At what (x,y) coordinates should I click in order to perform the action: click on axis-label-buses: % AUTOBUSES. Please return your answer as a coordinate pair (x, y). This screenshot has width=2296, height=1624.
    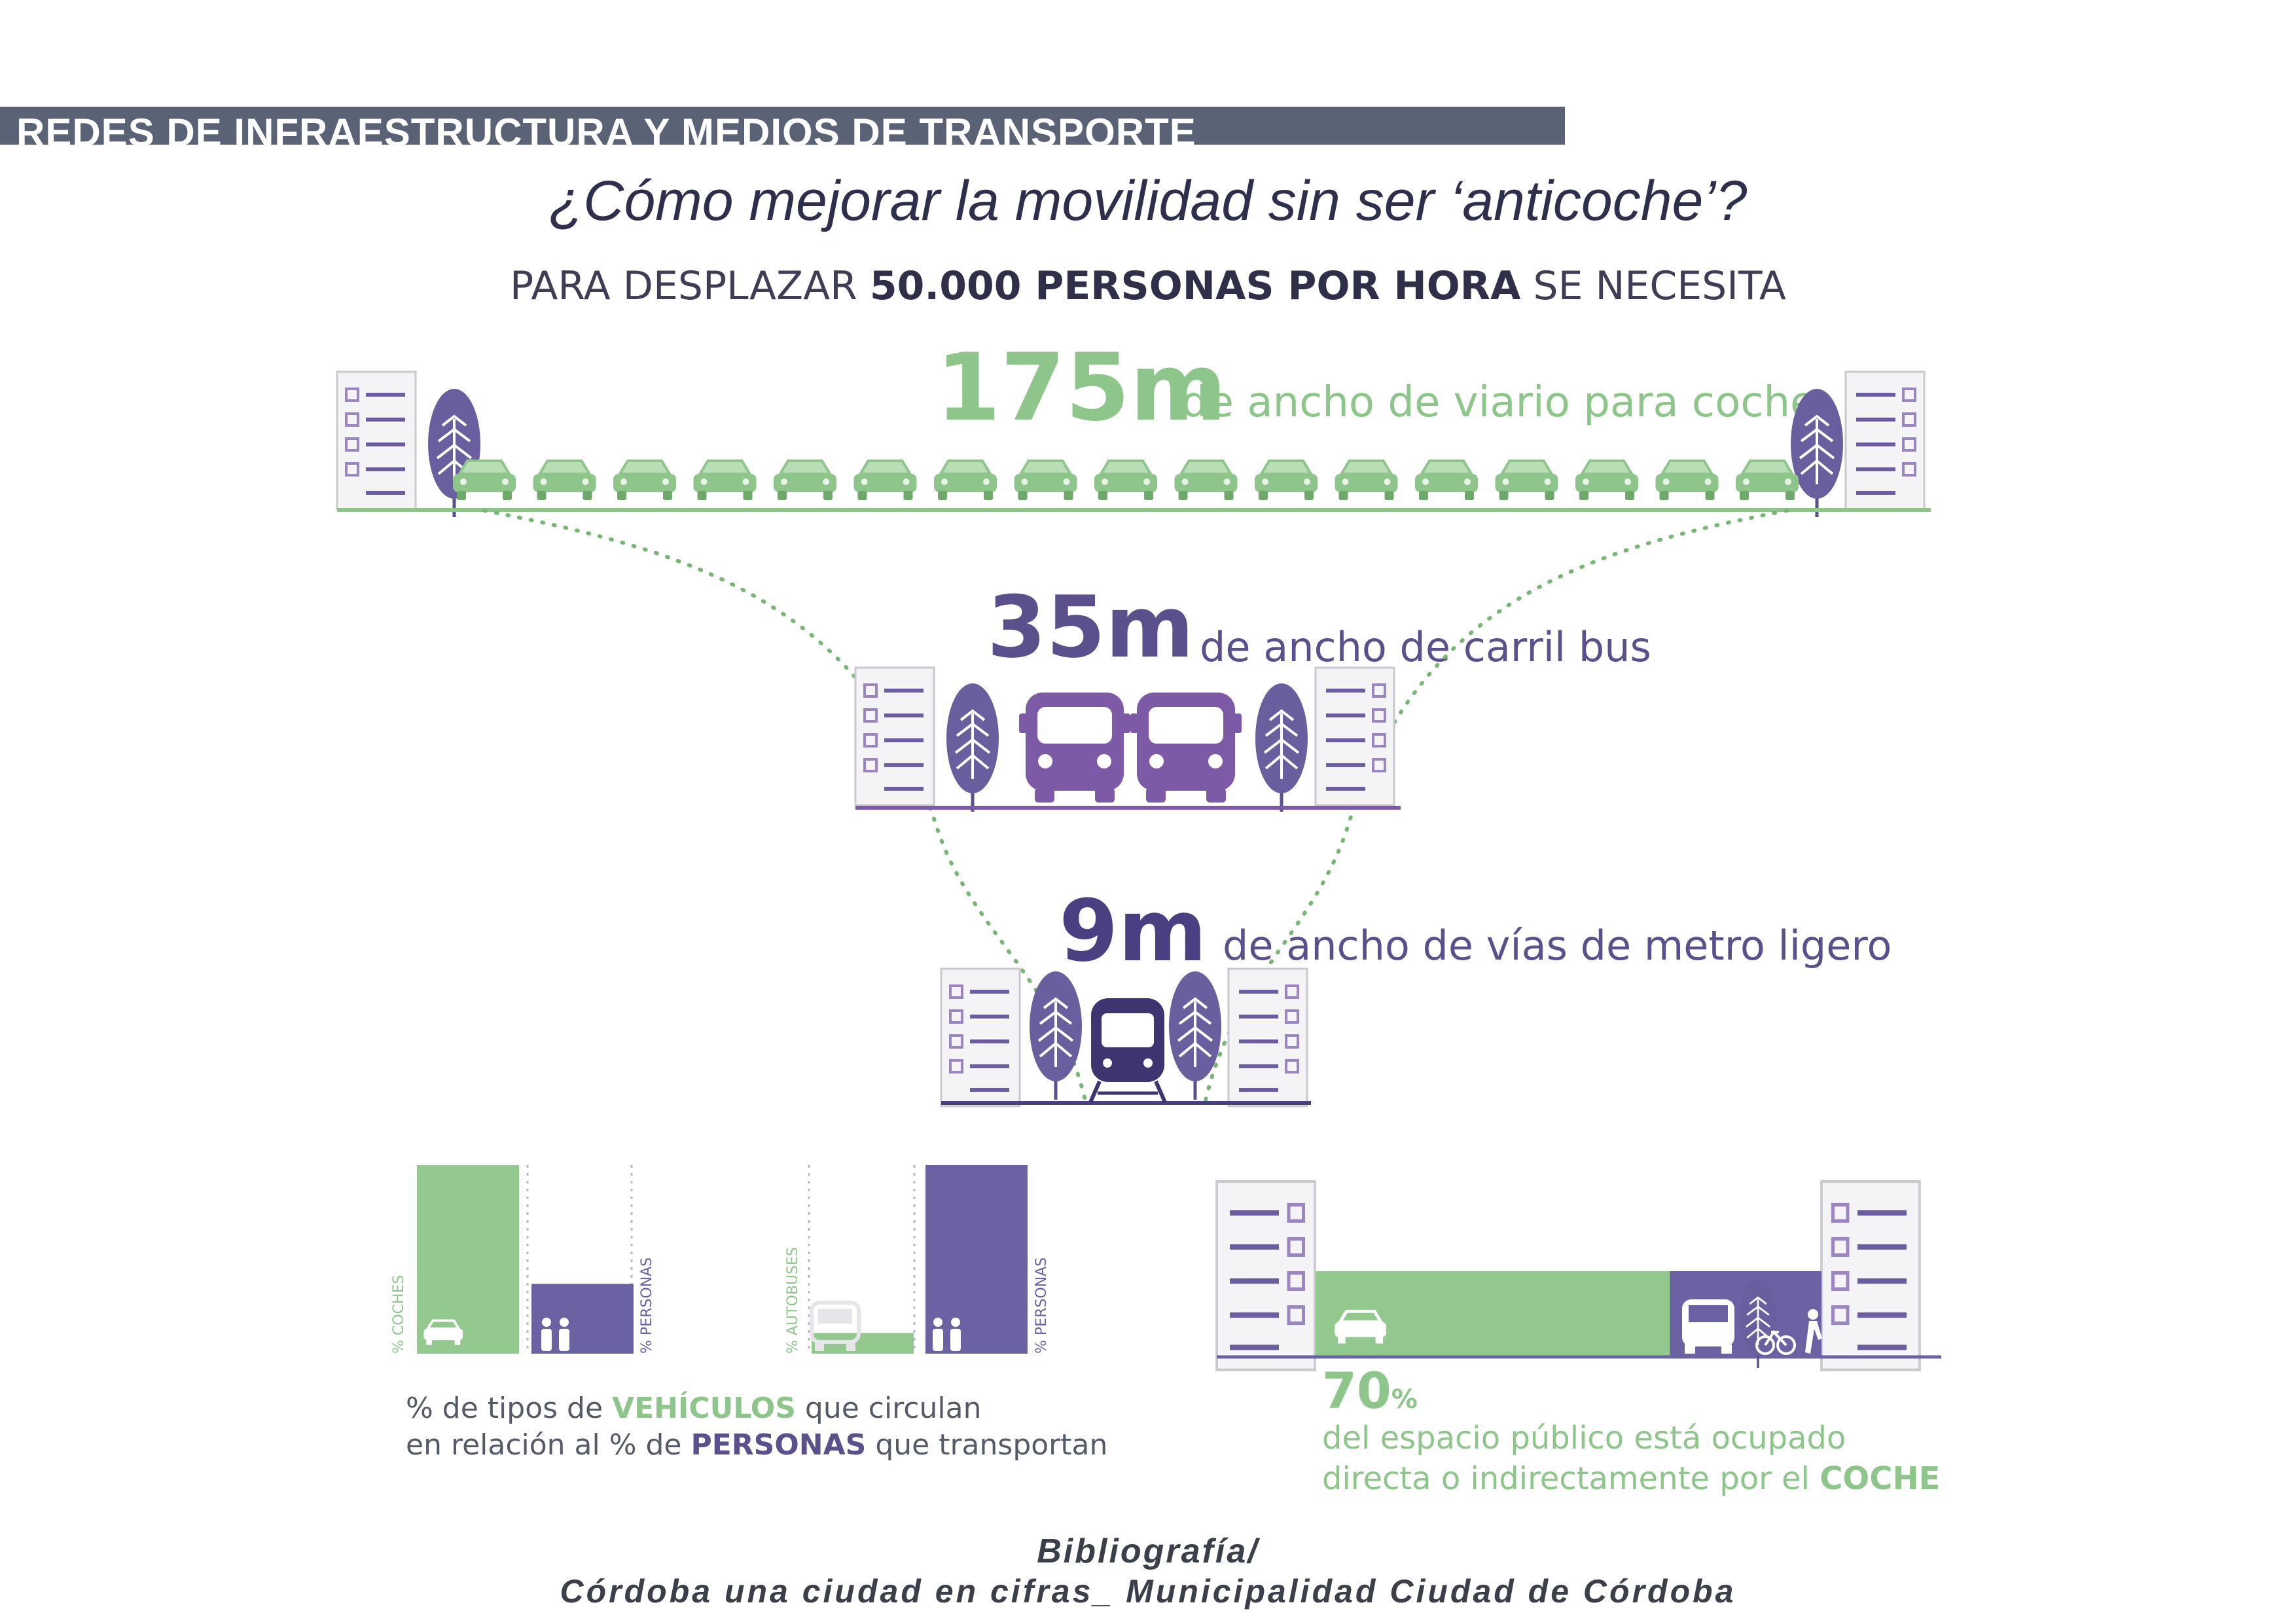
    Looking at the image, I should click on (793, 1300).